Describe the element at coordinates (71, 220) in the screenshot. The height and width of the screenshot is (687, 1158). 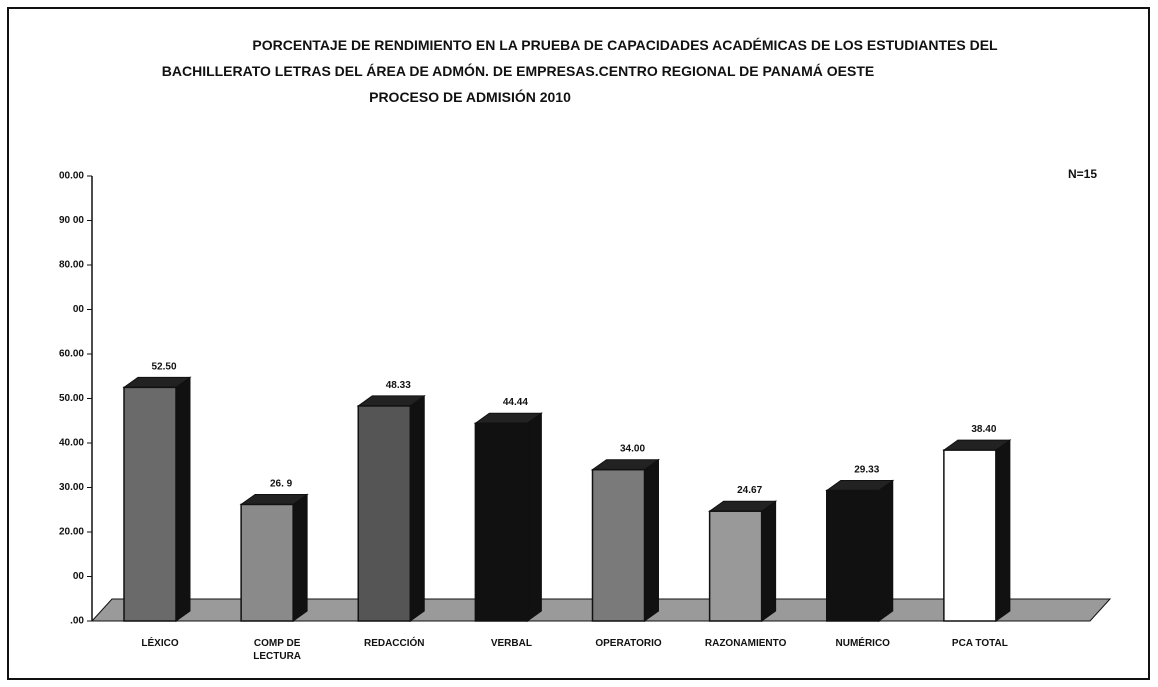
I see `y-tick-label: 90 00` at that location.